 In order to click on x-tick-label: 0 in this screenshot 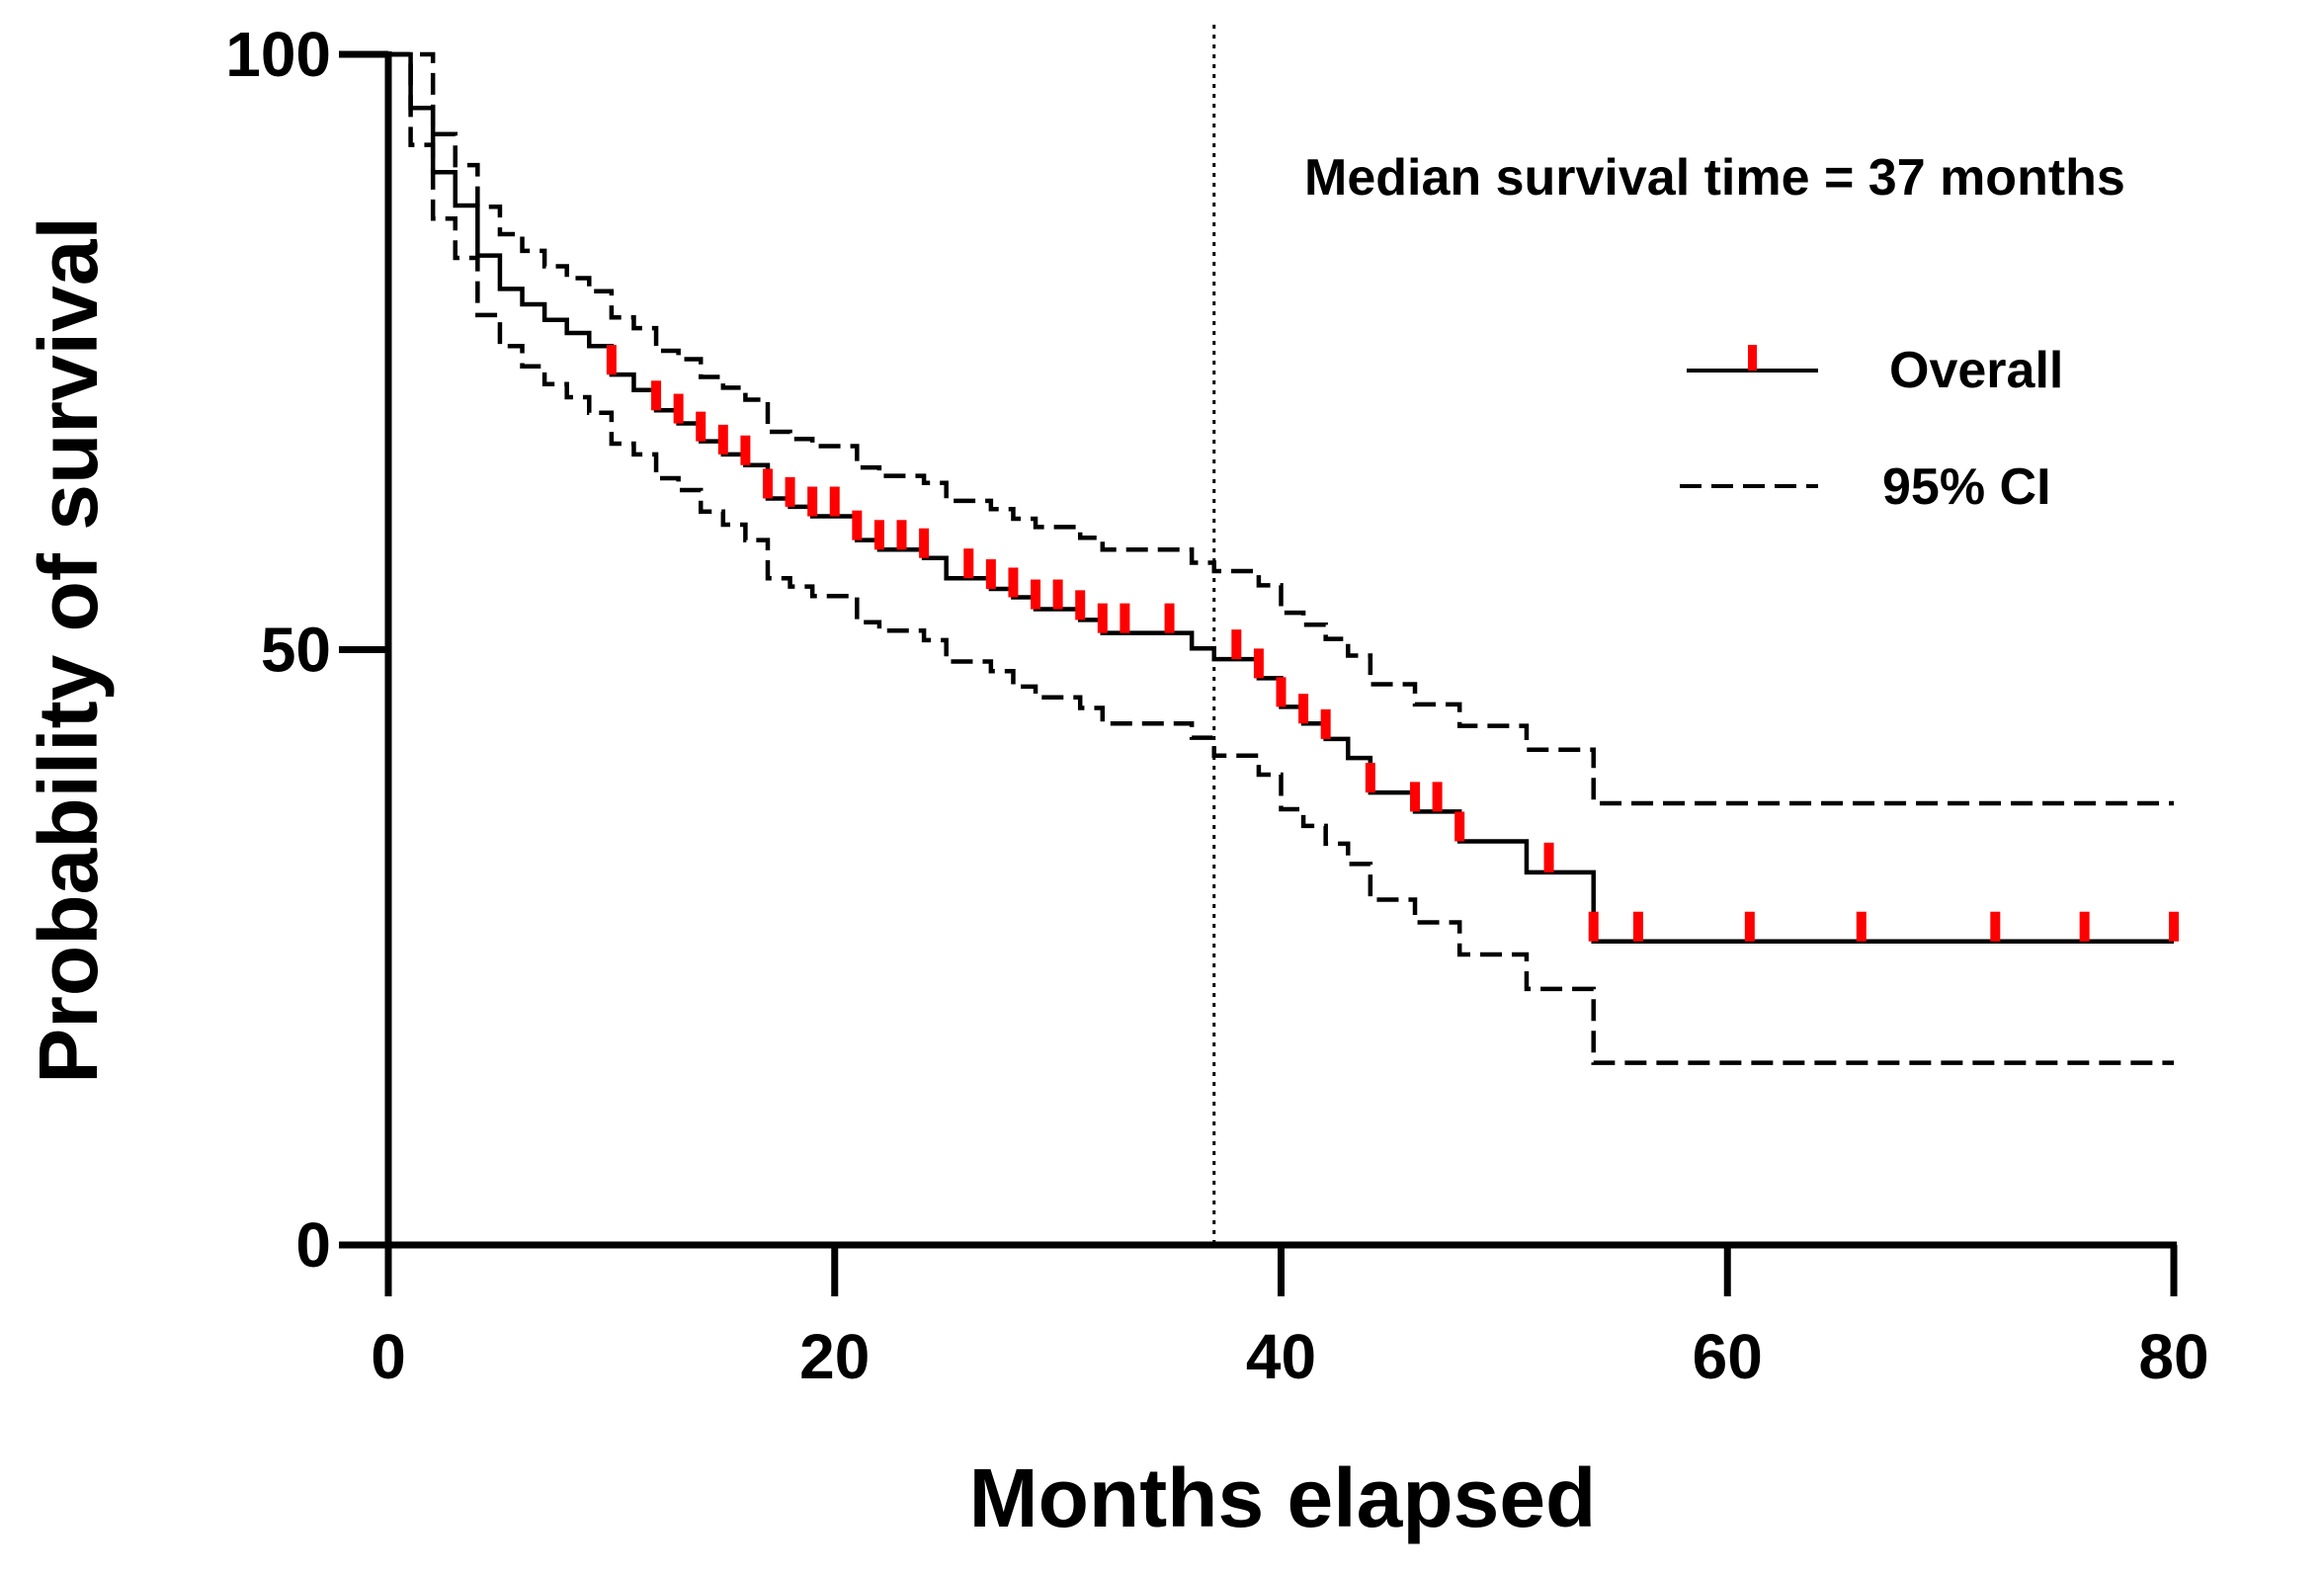, I will do `click(388, 1356)`.